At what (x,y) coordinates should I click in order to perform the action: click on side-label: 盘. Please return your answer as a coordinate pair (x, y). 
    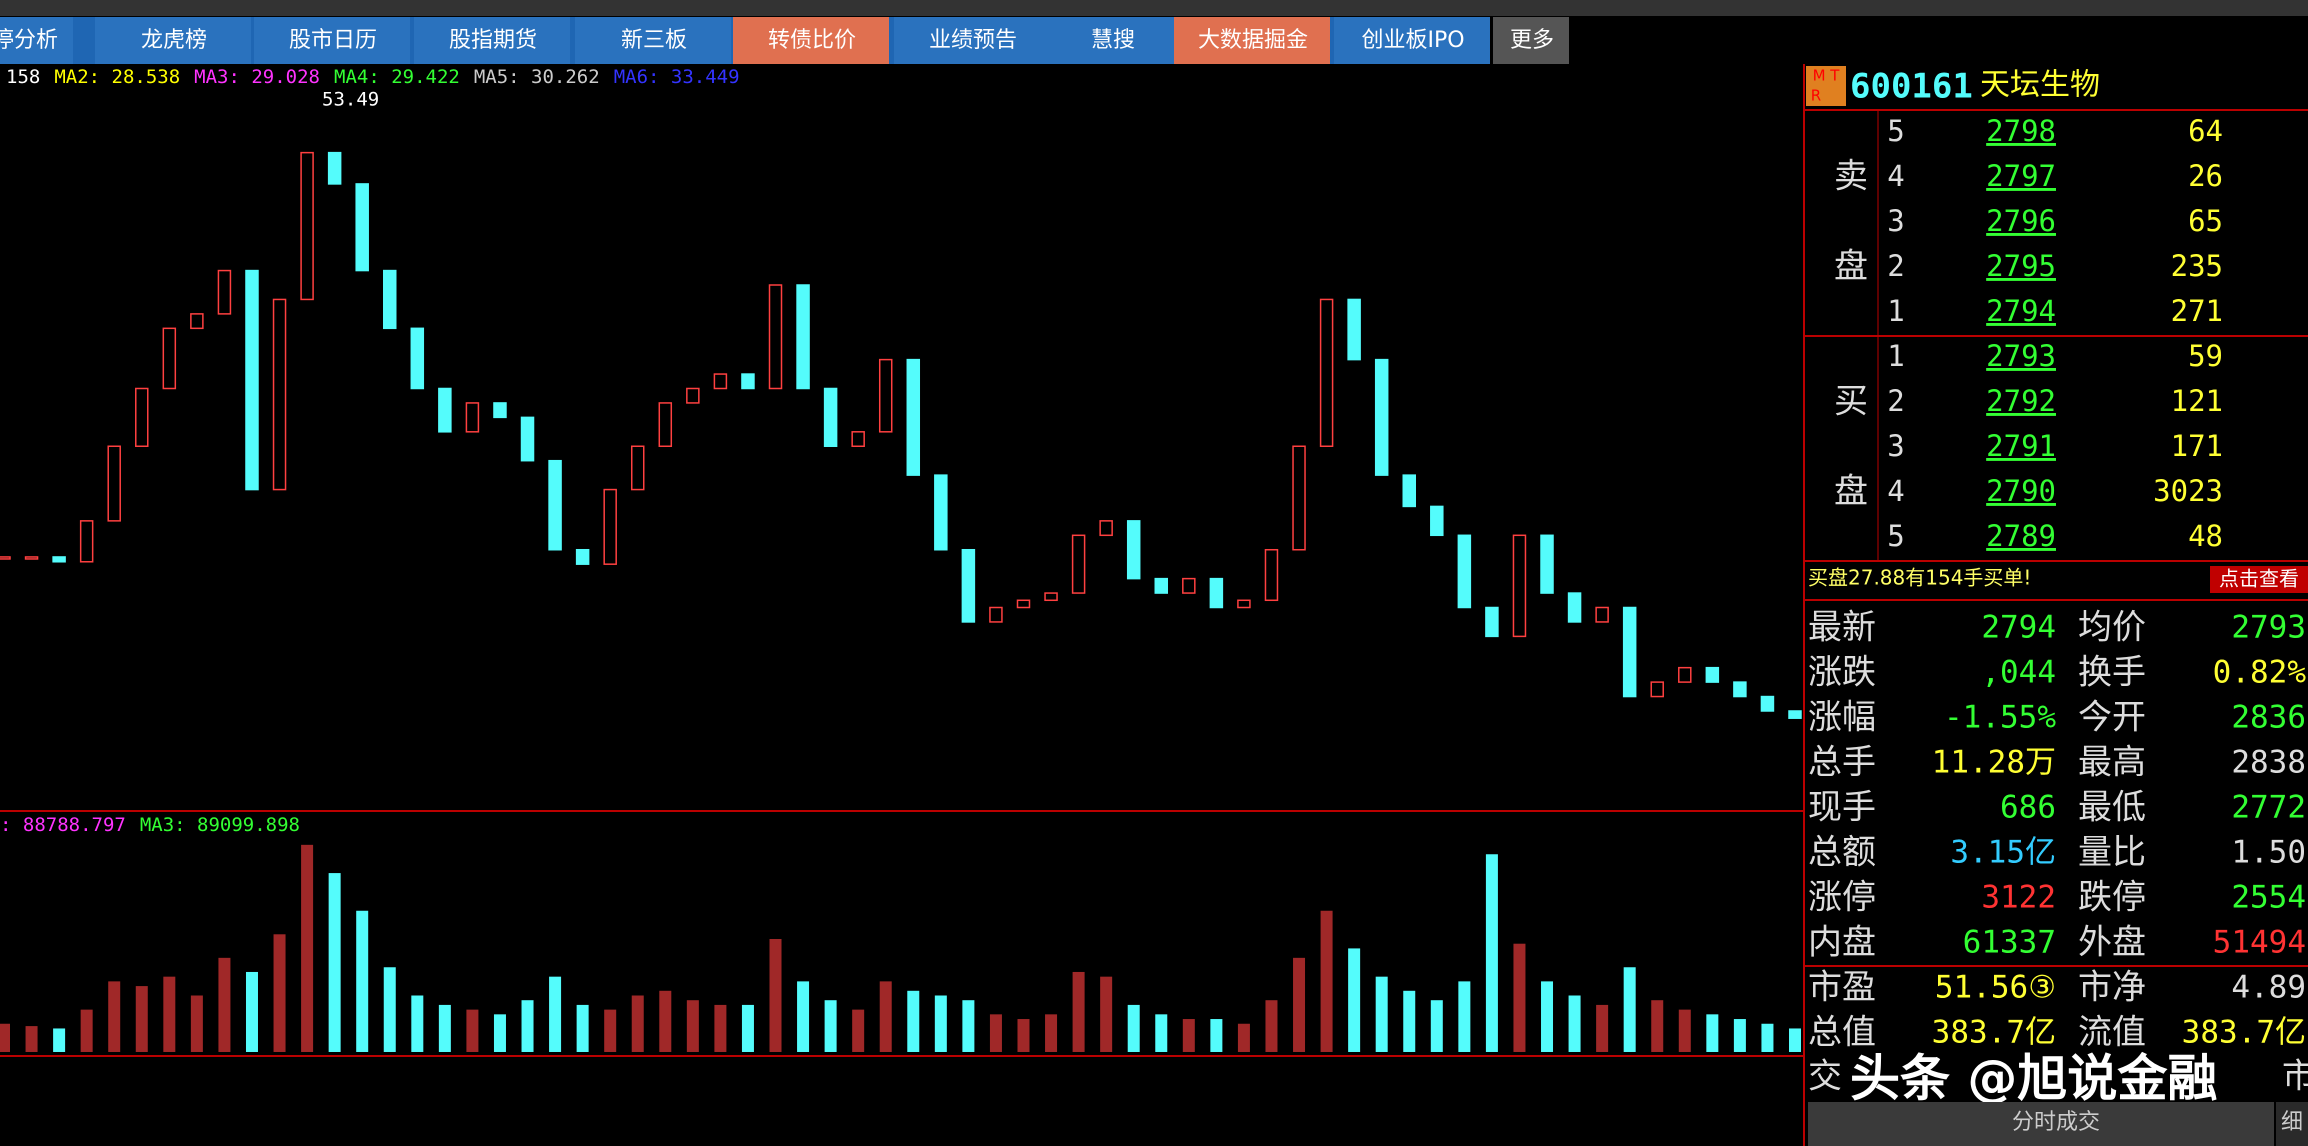
    Looking at the image, I should click on (1851, 492).